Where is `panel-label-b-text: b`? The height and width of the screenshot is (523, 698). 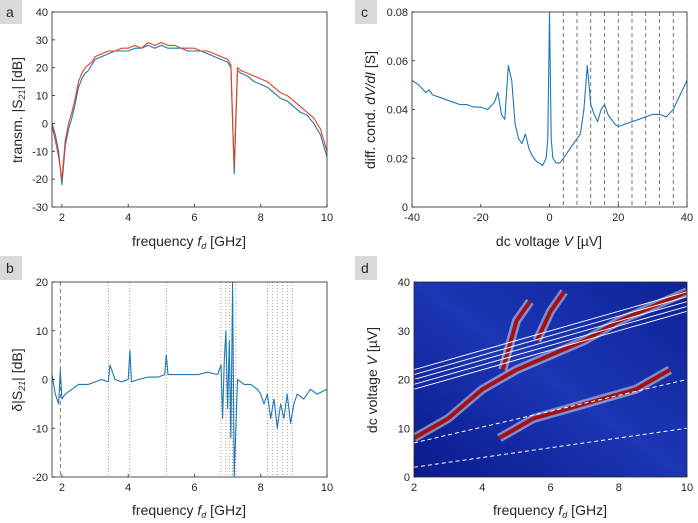
panel-label-b-text: b is located at coordinates (10, 268).